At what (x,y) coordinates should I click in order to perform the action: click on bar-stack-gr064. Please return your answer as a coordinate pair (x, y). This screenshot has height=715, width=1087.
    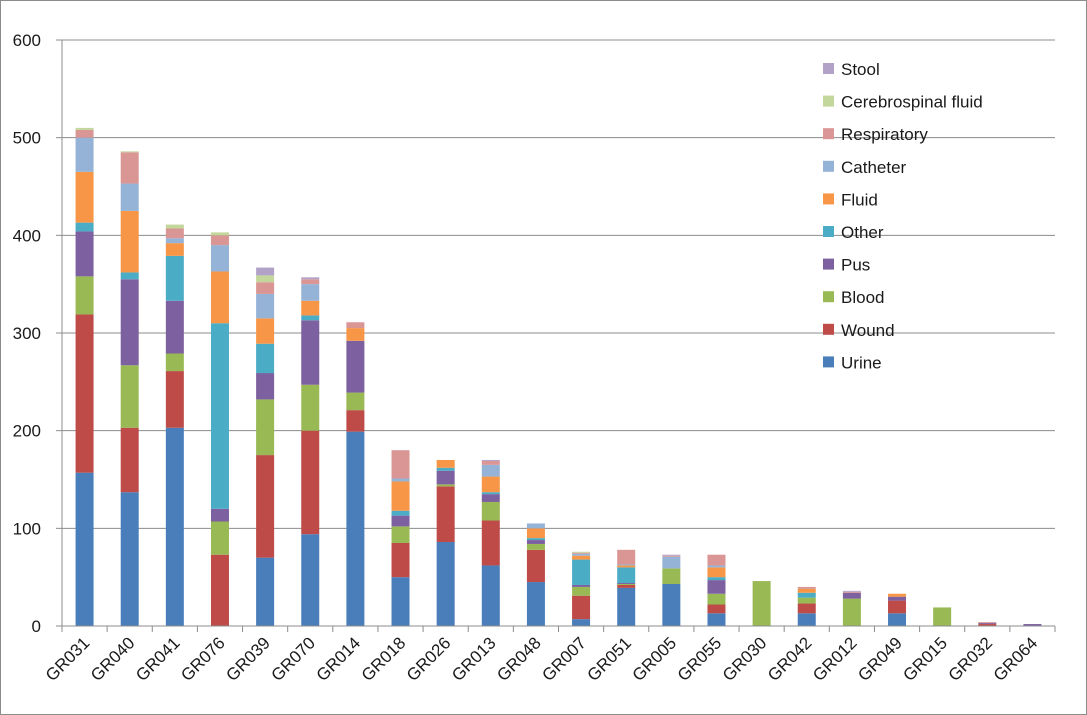
    Looking at the image, I should click on (1032, 625).